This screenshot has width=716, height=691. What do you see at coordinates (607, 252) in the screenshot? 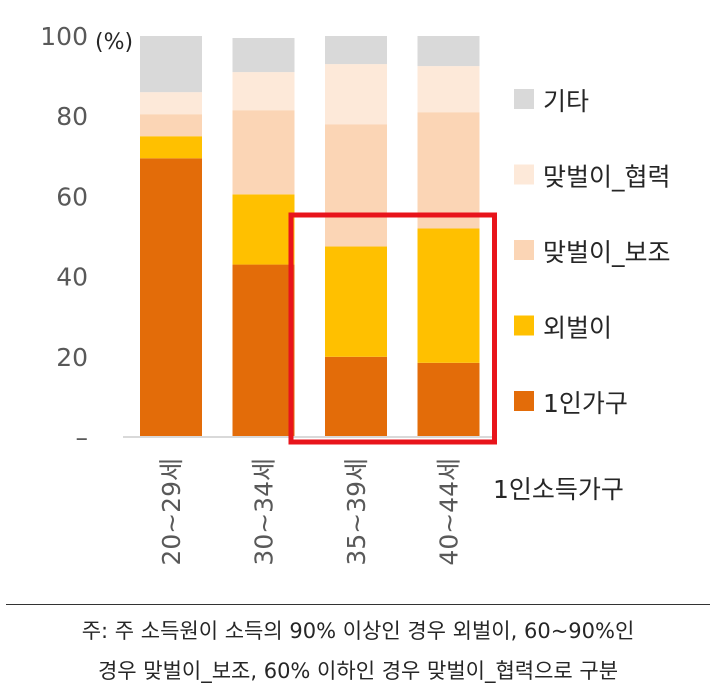
I see `legend-label: 맞벌이_보조` at bounding box center [607, 252].